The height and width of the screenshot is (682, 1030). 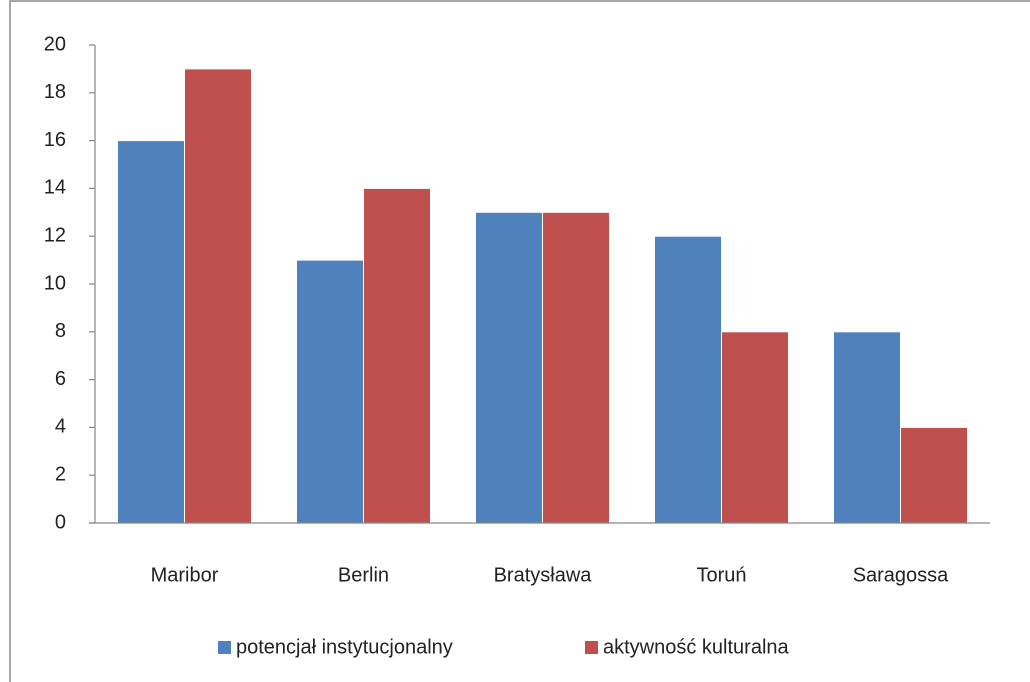 I want to click on y-tick-label: 2, so click(x=60, y=474).